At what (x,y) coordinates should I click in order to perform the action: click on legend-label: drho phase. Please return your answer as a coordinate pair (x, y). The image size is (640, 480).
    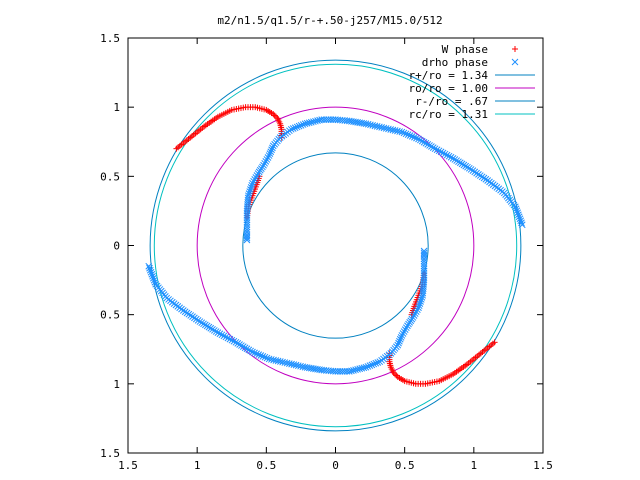
    Looking at the image, I should click on (455, 62).